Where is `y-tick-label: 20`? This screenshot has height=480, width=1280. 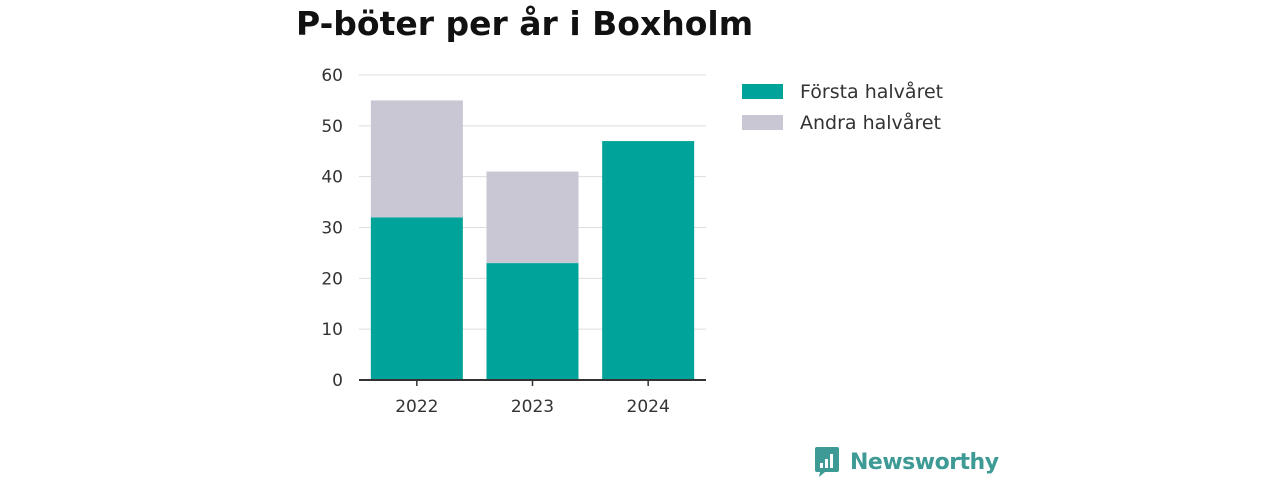 y-tick-label: 20 is located at coordinates (332, 279).